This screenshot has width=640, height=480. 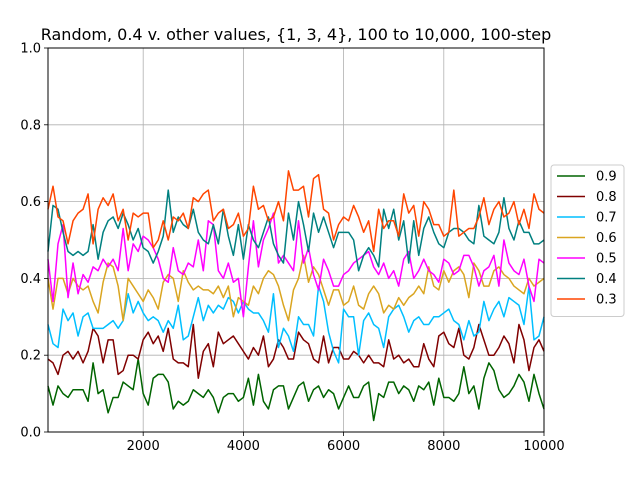 I want to click on x-tick-label: 2000, so click(x=143, y=446).